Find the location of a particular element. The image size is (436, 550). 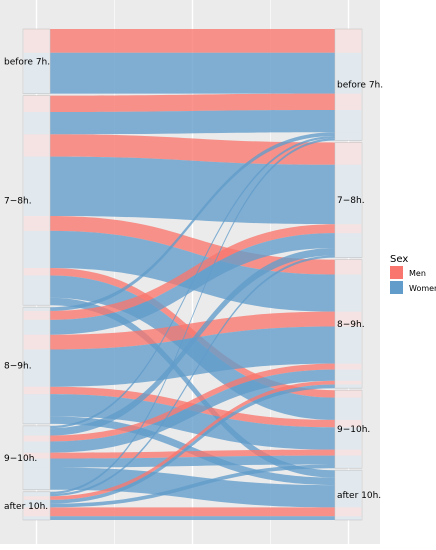

right-label-after-10h-: after 10h. is located at coordinates (359, 496).